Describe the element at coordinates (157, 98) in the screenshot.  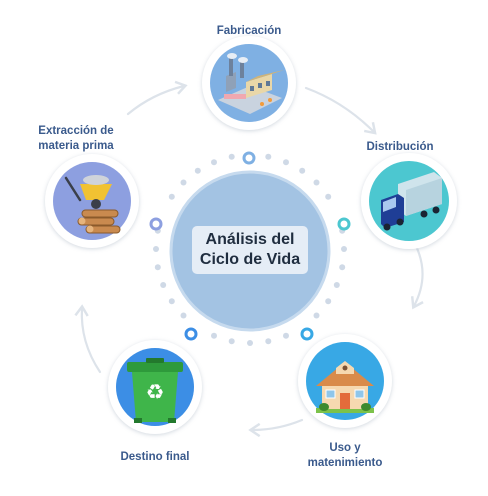
I see `arrow-extraccion-to-fabricacion` at that location.